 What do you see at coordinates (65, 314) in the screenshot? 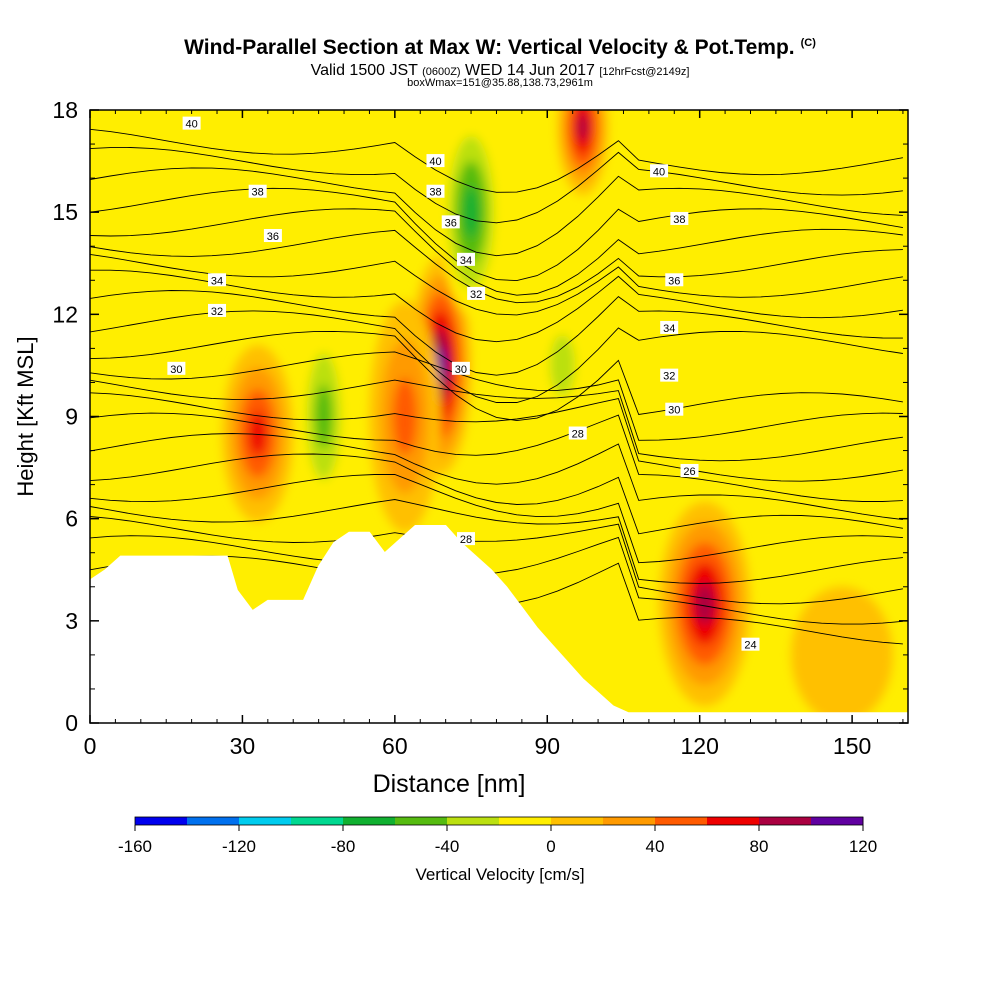
I see `y-tick-label: 12` at bounding box center [65, 314].